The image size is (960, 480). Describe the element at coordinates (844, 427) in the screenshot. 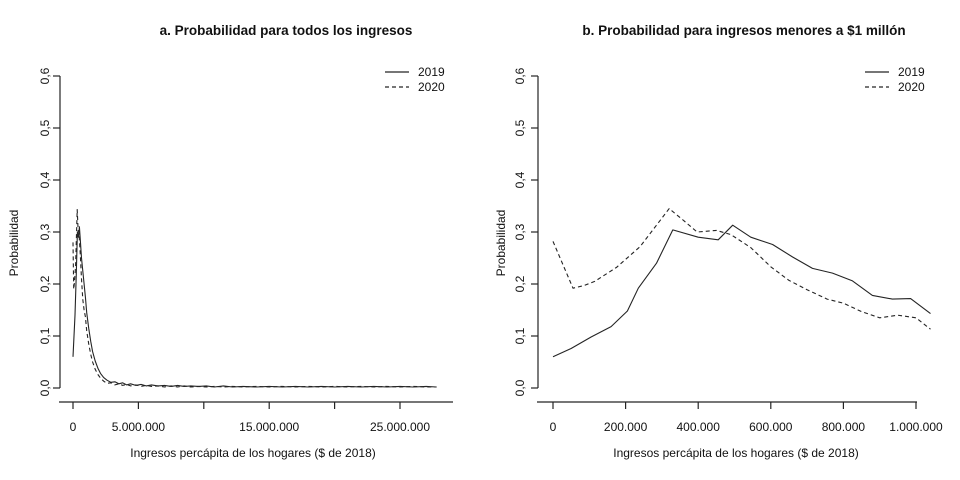

I see `x-tick-label: 800.000` at that location.